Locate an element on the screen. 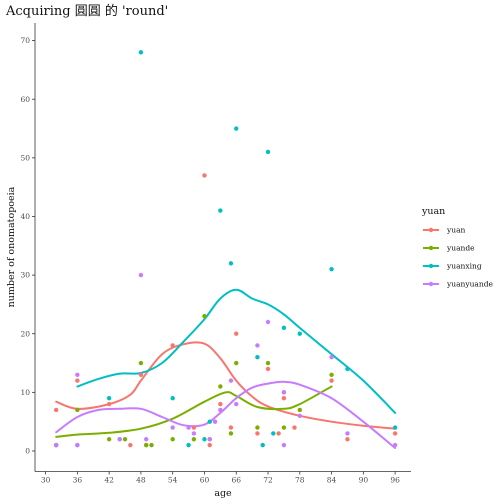 This screenshot has width=504, height=504. legend-label: yuande is located at coordinates (460, 248).